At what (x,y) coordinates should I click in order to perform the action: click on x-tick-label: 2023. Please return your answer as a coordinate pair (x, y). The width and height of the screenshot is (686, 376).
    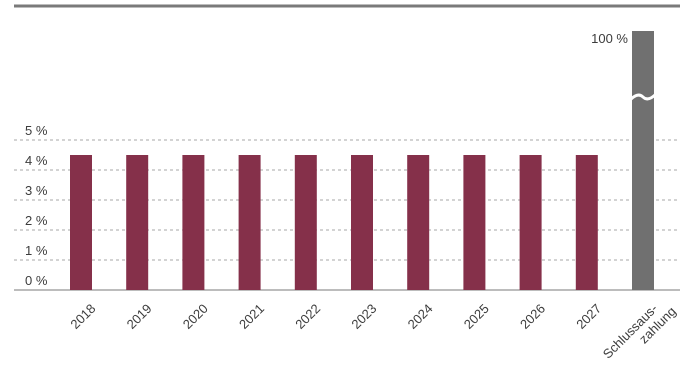
    Looking at the image, I should click on (363, 316).